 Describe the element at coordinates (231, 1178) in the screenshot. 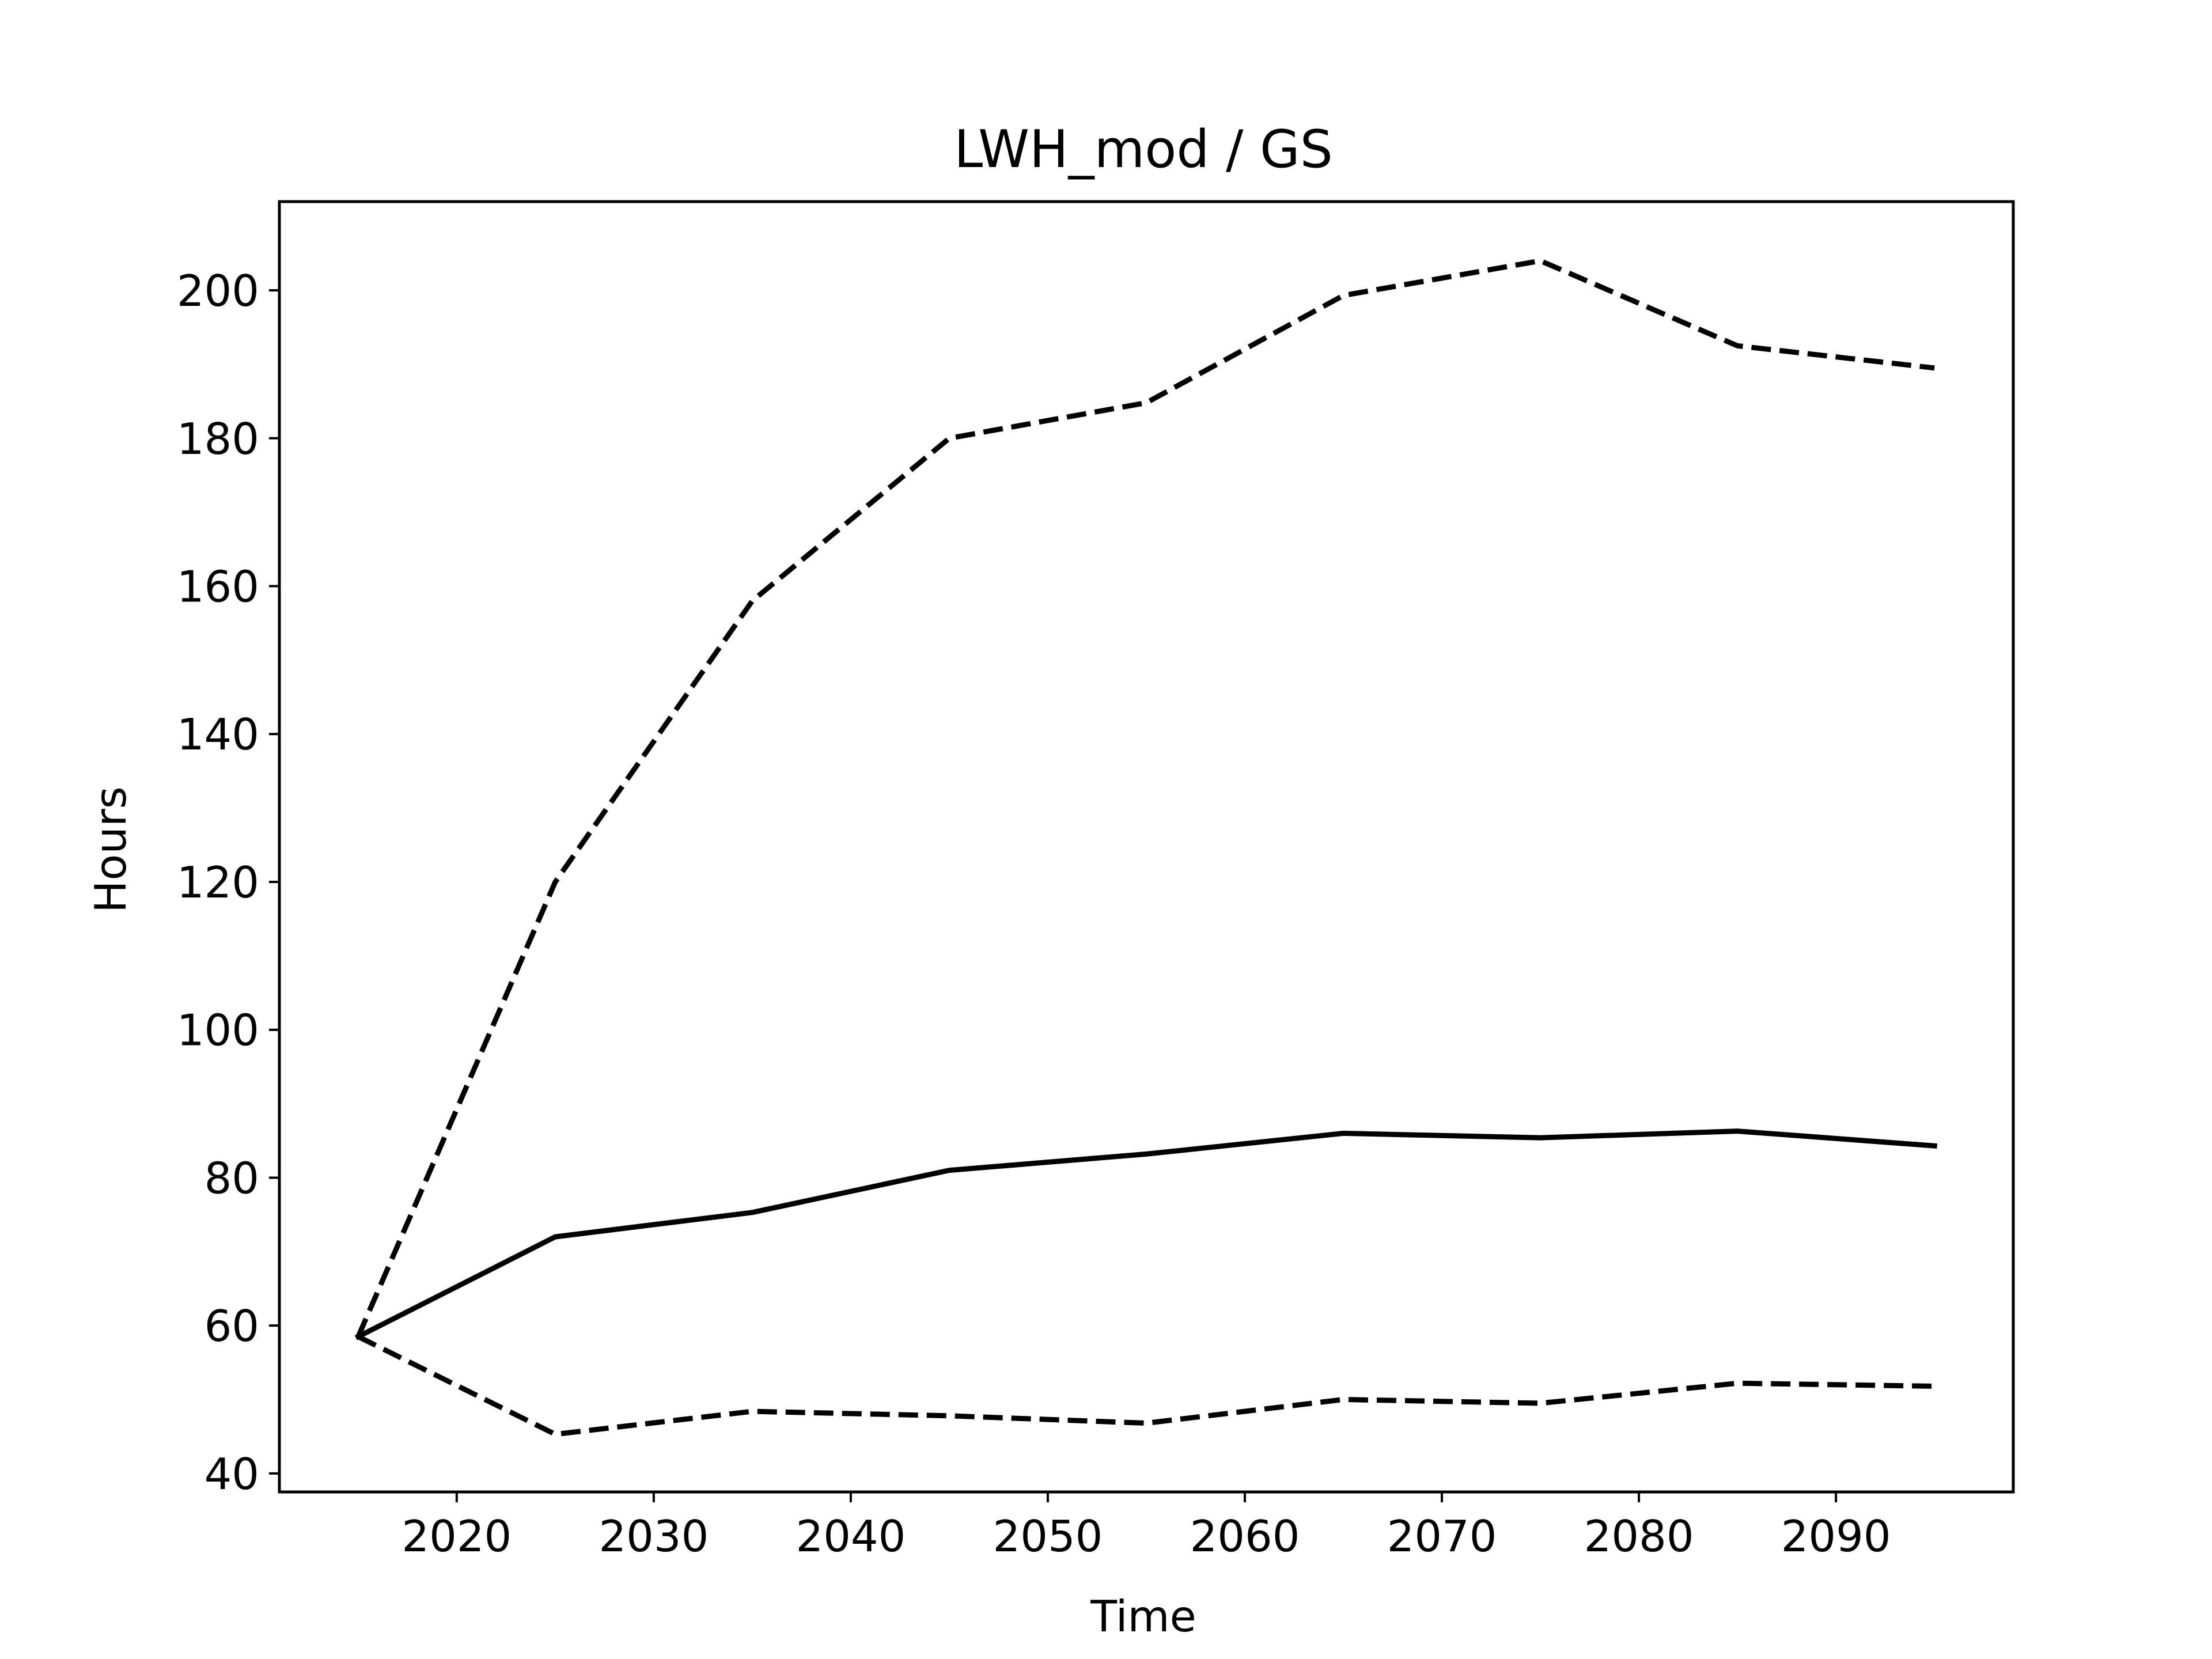

I see `y-tick-label: 80` at that location.